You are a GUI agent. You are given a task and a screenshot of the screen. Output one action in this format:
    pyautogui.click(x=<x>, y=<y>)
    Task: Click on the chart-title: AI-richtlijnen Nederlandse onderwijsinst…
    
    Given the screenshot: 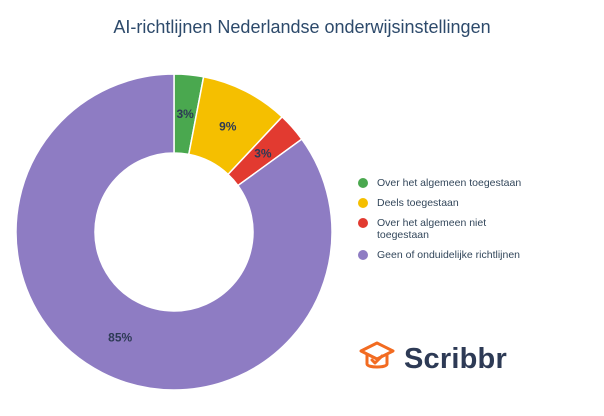 What is the action you would take?
    pyautogui.click(x=302, y=27)
    